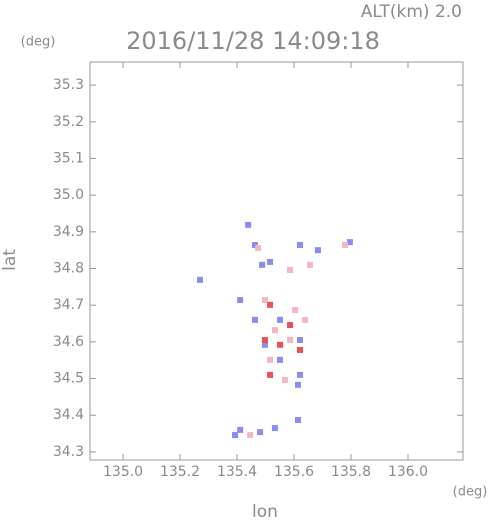 This screenshot has height=521, width=491. What do you see at coordinates (68, 232) in the screenshot?
I see `y-tick-label: 34.9` at bounding box center [68, 232].